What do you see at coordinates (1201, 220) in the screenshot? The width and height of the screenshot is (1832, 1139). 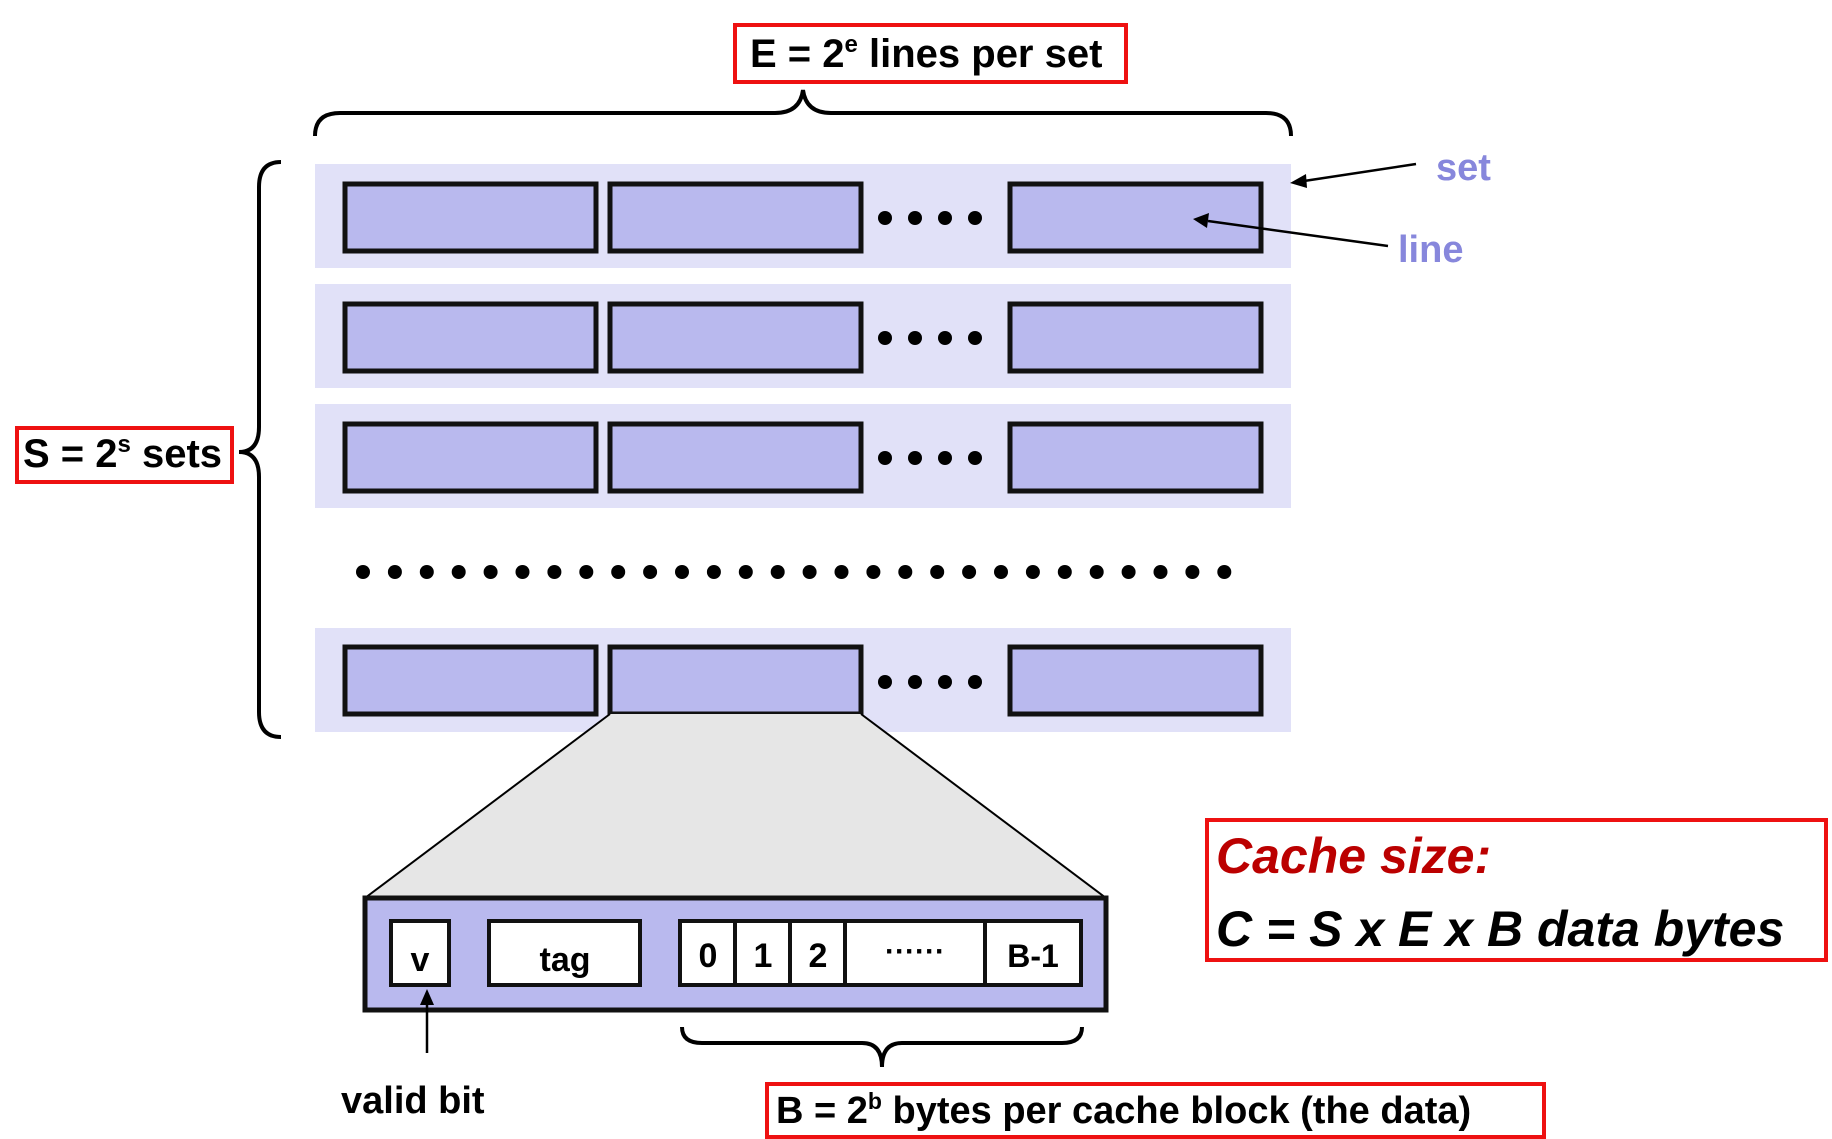 I see `line-arrowhead` at bounding box center [1201, 220].